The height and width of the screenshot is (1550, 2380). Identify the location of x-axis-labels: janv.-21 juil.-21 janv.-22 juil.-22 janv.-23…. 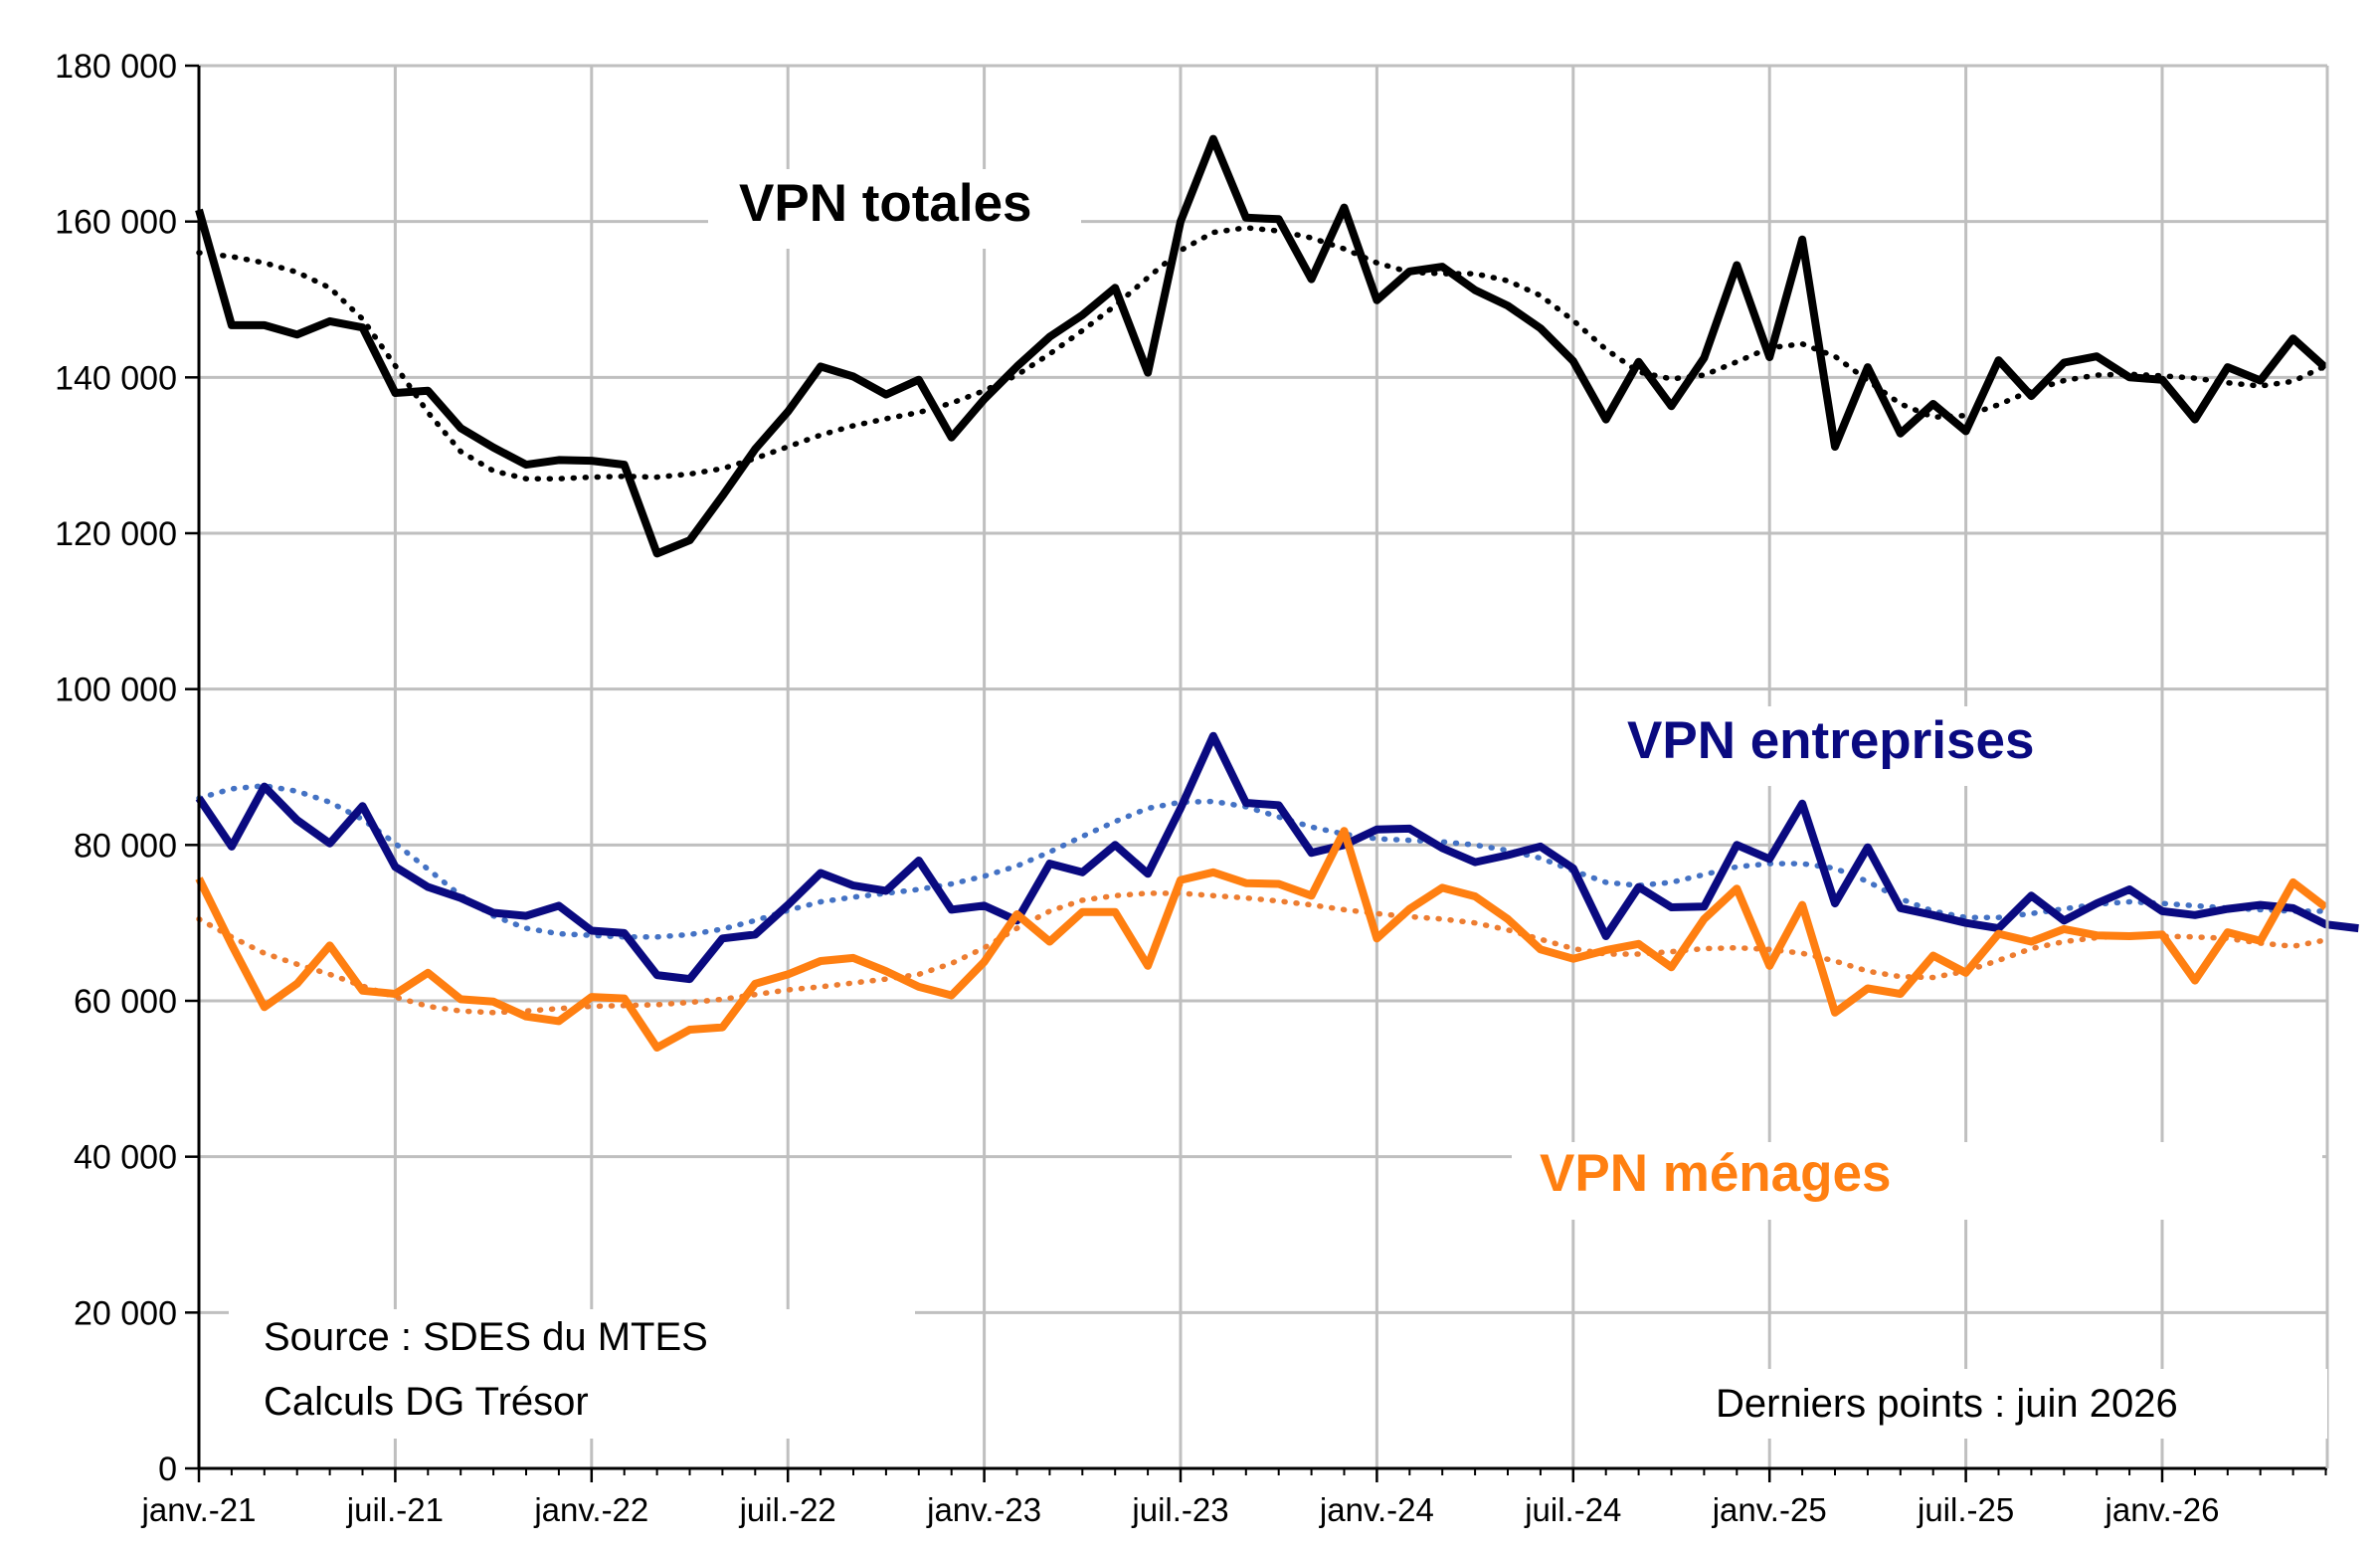
(1180, 1509).